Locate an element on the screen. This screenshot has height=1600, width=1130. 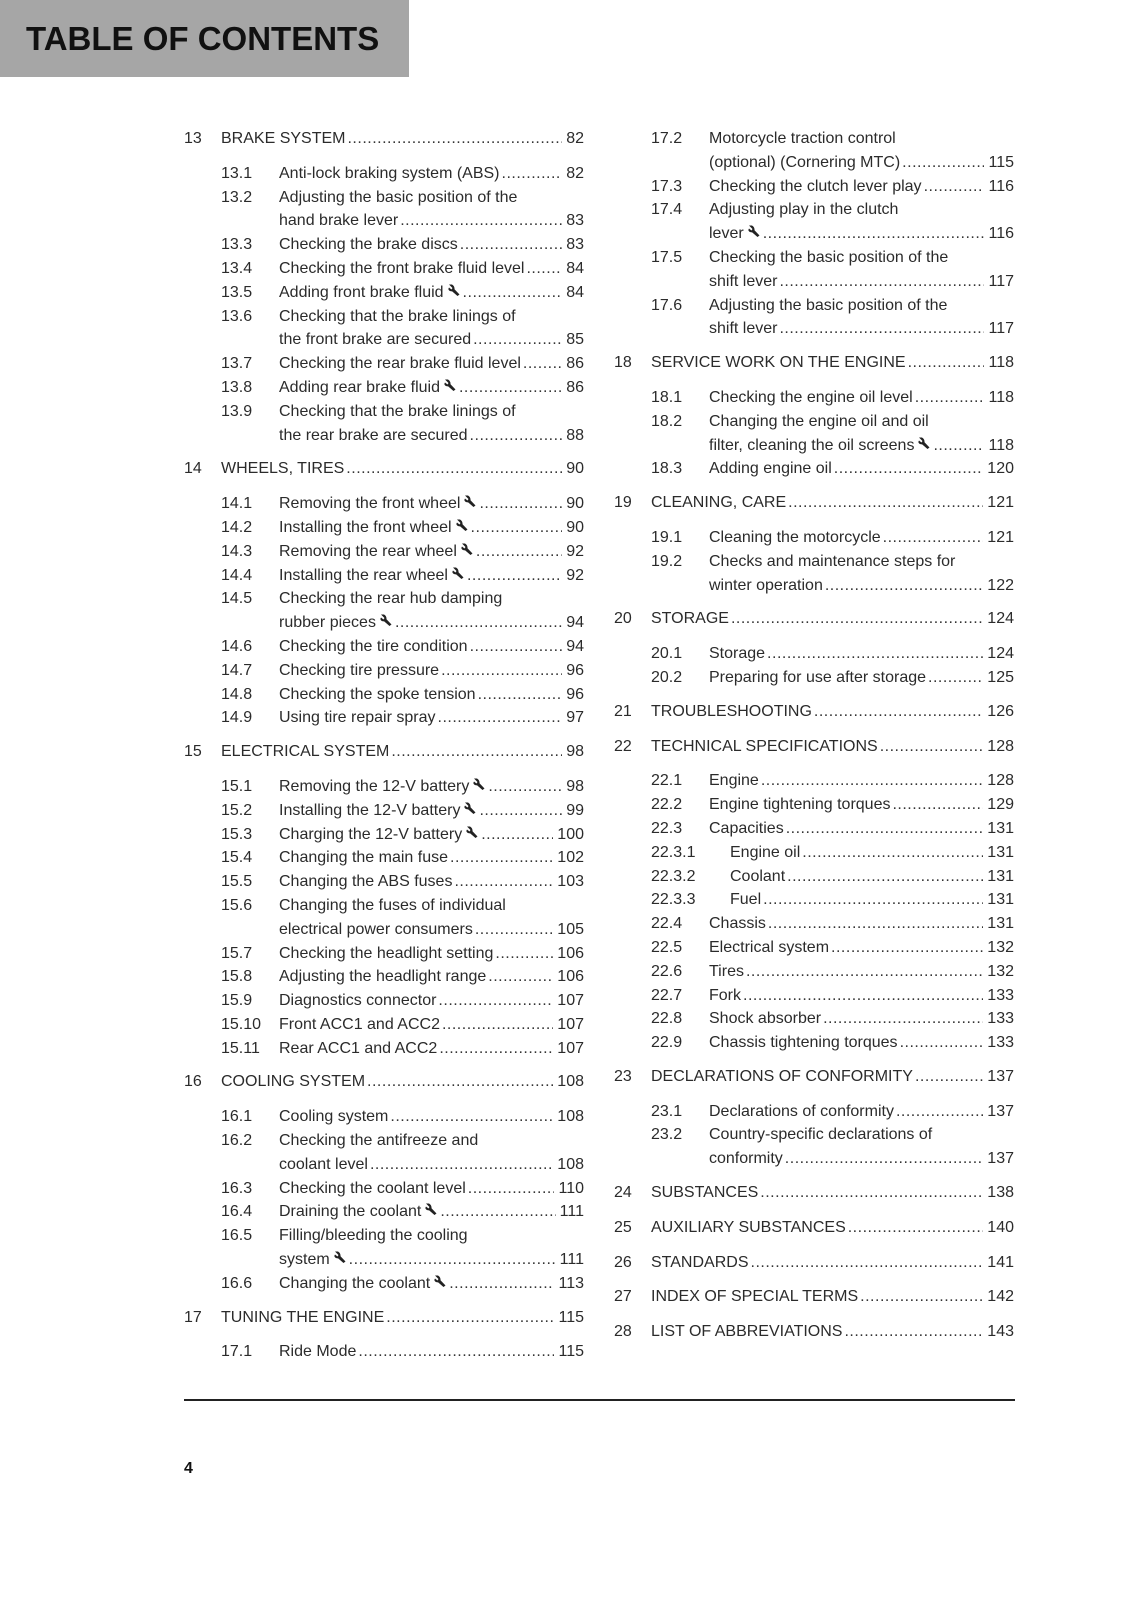
toc-entry-17: 17 TUNING THE ENGINE 115 is located at coordinates (384, 1318).